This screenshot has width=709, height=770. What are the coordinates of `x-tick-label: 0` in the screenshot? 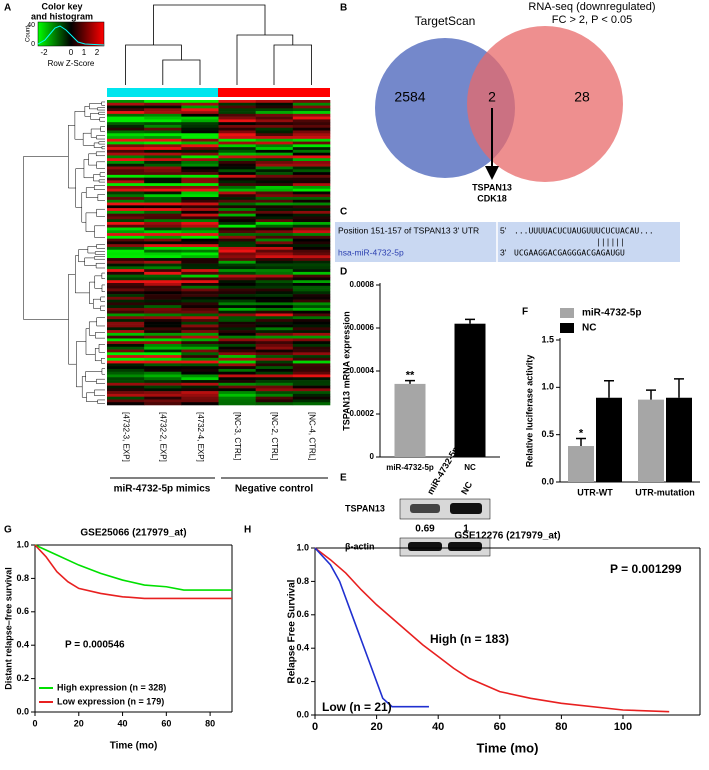 It's located at (315, 727).